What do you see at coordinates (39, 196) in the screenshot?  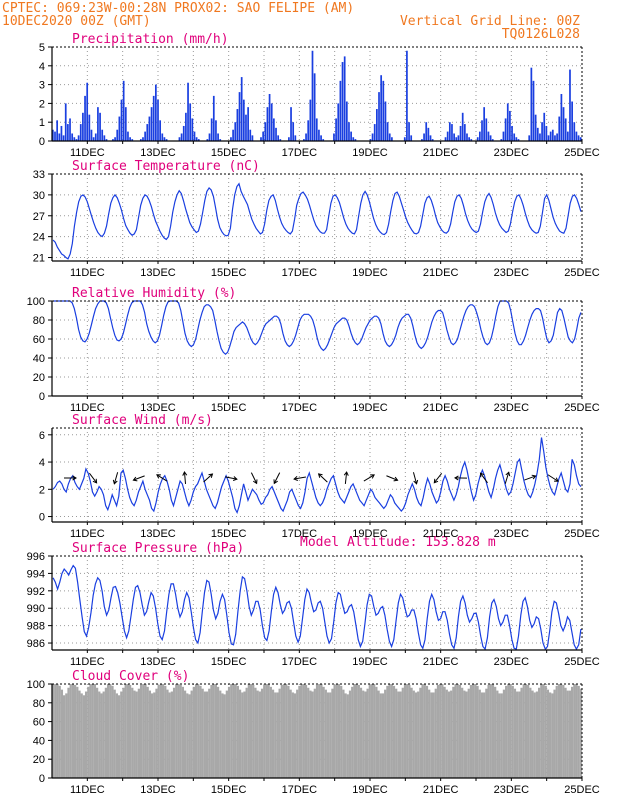 I see `y-tick-label: 30` at bounding box center [39, 196].